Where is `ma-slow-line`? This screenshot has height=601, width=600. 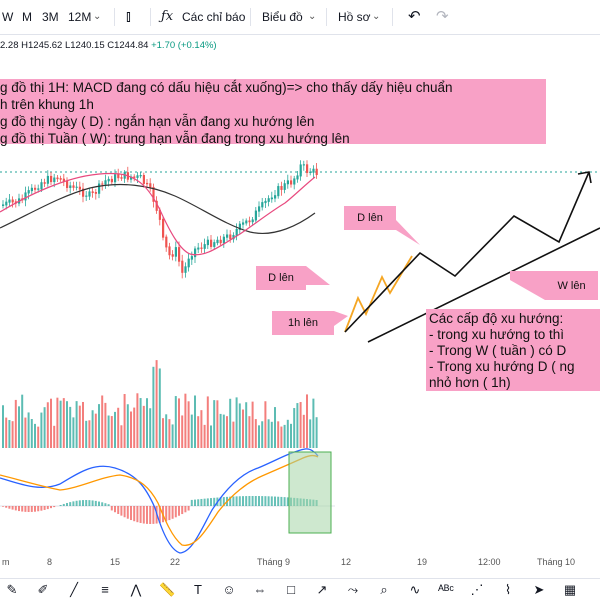 ma-slow-line is located at coordinates (157, 209).